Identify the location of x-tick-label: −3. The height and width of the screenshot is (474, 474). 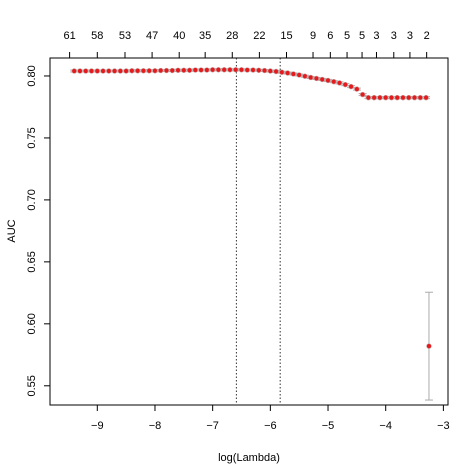
(443, 426).